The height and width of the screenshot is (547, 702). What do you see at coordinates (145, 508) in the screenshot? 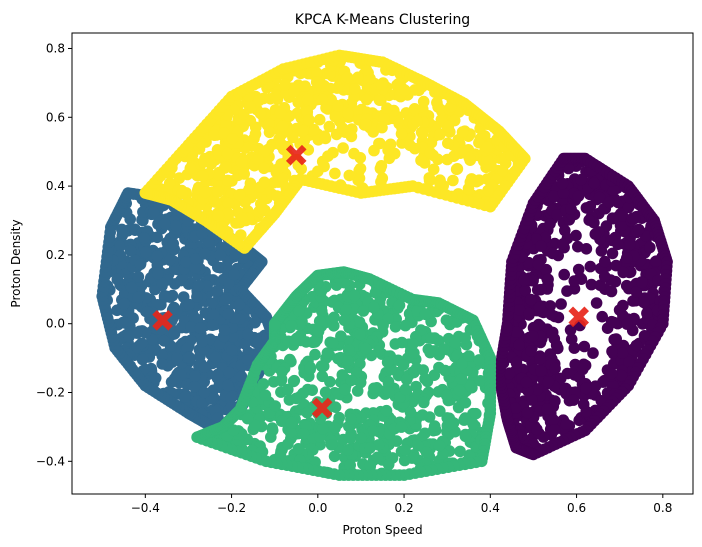
I see `x-tick-label: −0.4` at bounding box center [145, 508].